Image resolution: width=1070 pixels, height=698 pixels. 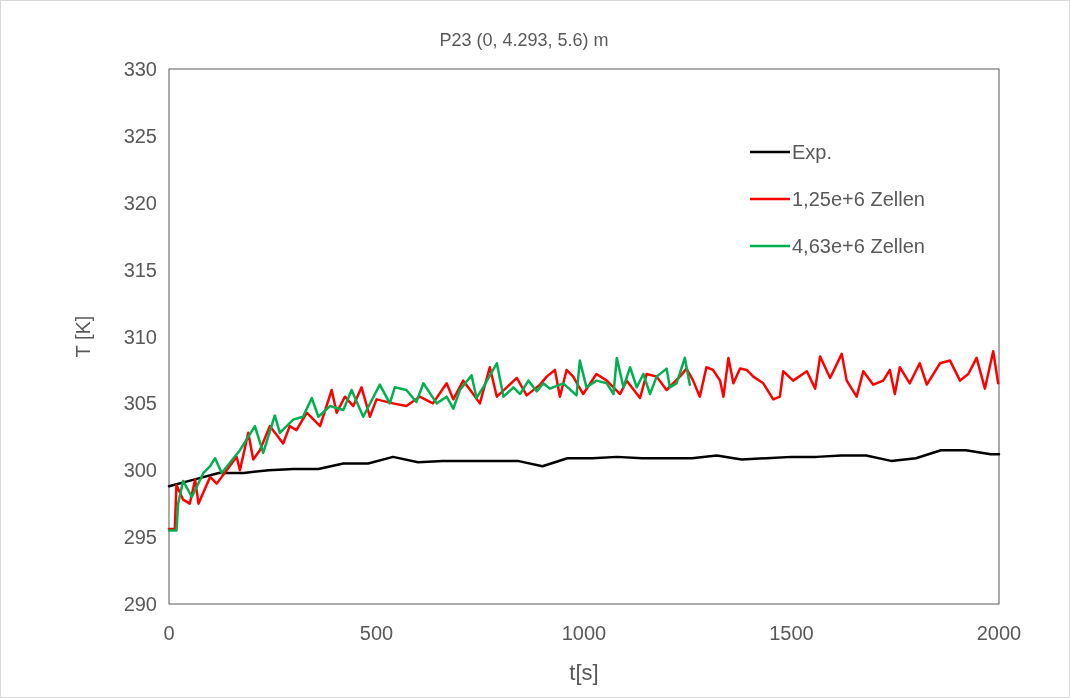 What do you see at coordinates (812, 152) in the screenshot?
I see `legend-label: Exp.` at bounding box center [812, 152].